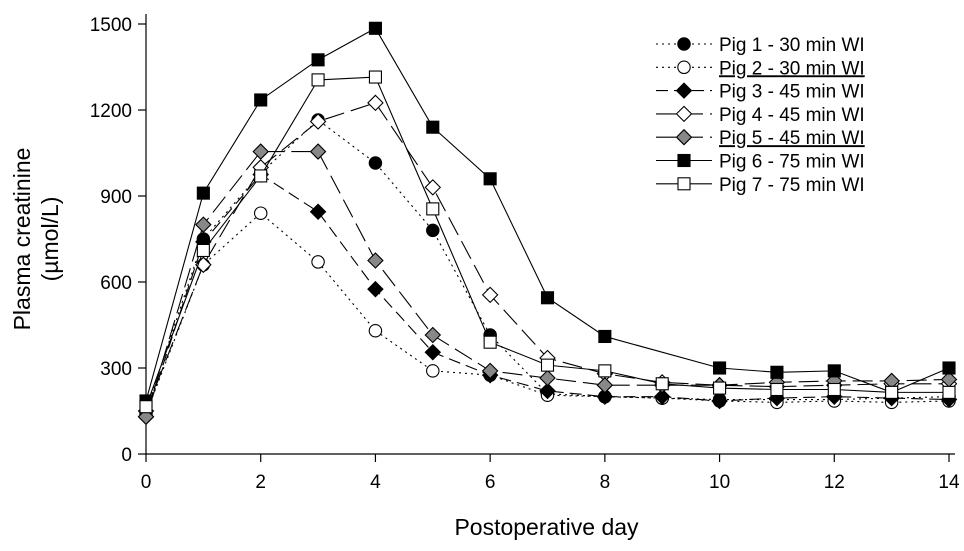  Describe the element at coordinates (146, 482) in the screenshot. I see `x-tick-label: 0` at that location.